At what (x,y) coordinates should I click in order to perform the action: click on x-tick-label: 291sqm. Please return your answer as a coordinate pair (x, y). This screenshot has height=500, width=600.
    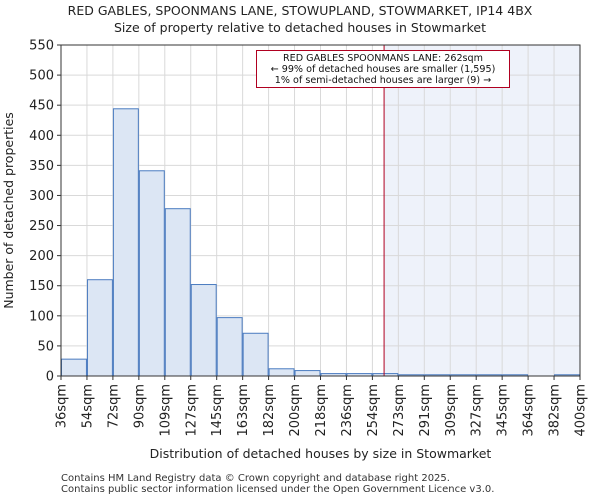
    Looking at the image, I should click on (425, 410).